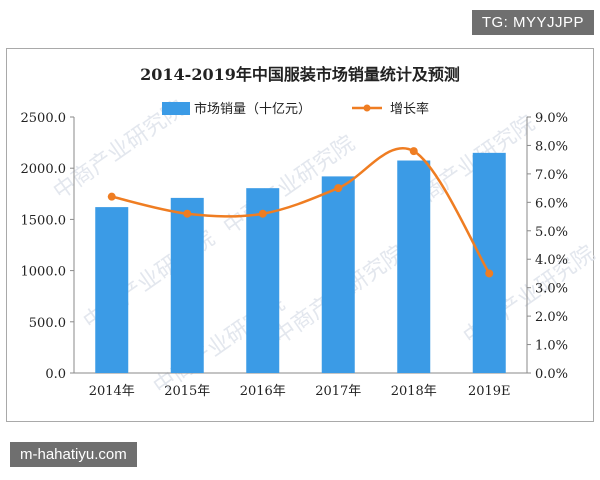  Describe the element at coordinates (532, 22) in the screenshot. I see `watermark-tag: TG: MYYJJPP` at that location.